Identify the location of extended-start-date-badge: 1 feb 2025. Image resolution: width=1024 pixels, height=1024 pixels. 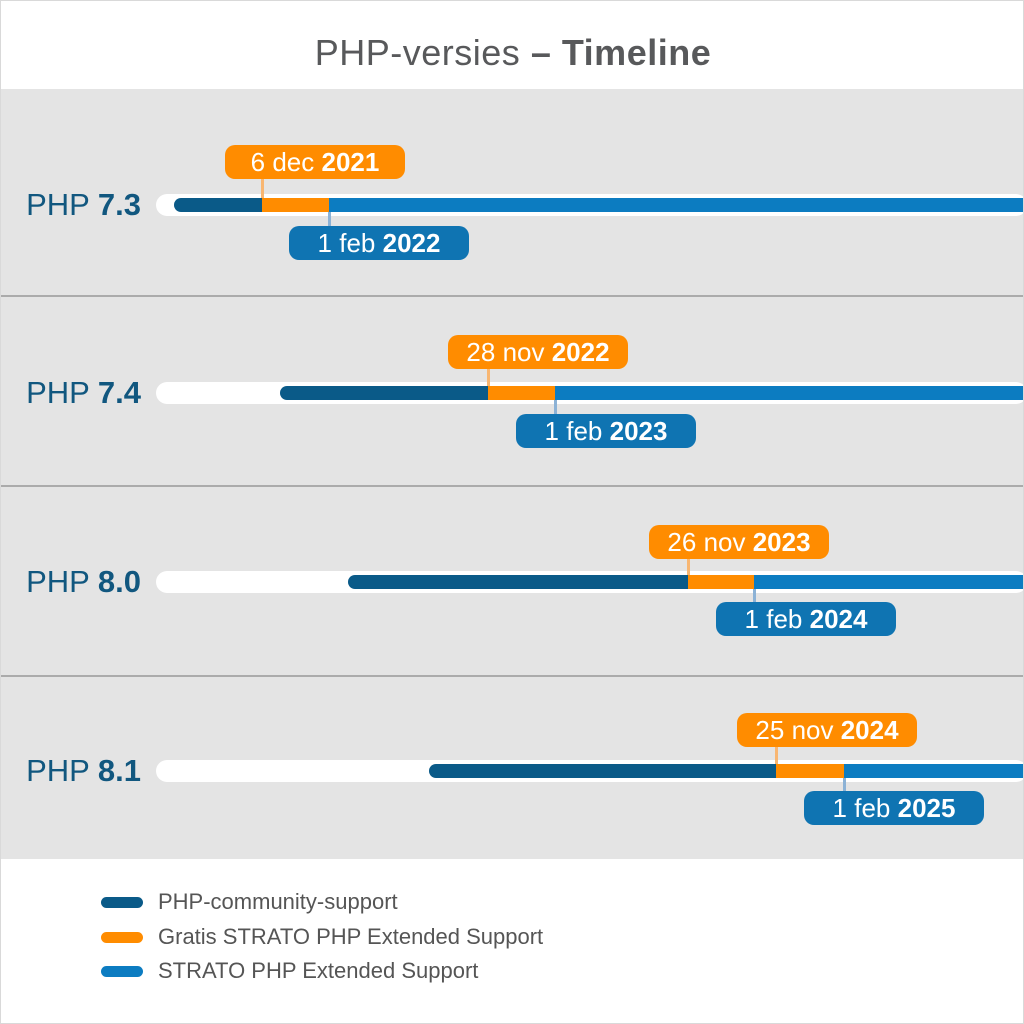
(894, 808).